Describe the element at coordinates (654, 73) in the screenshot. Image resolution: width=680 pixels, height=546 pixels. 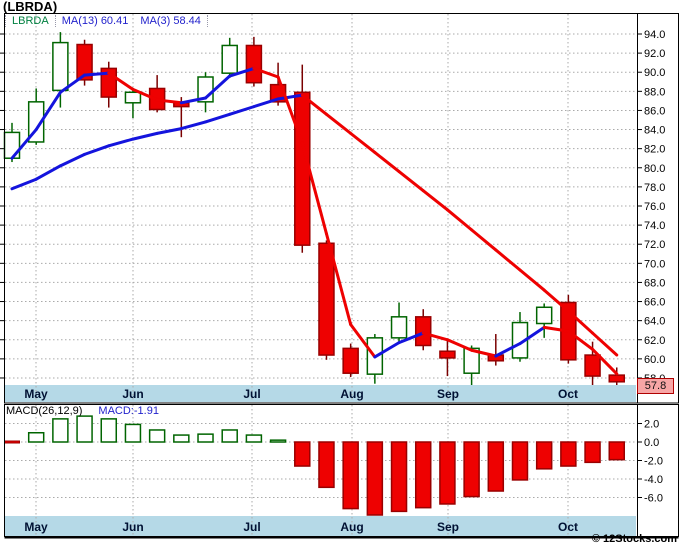
I see `price-axis-label: 90.0` at that location.